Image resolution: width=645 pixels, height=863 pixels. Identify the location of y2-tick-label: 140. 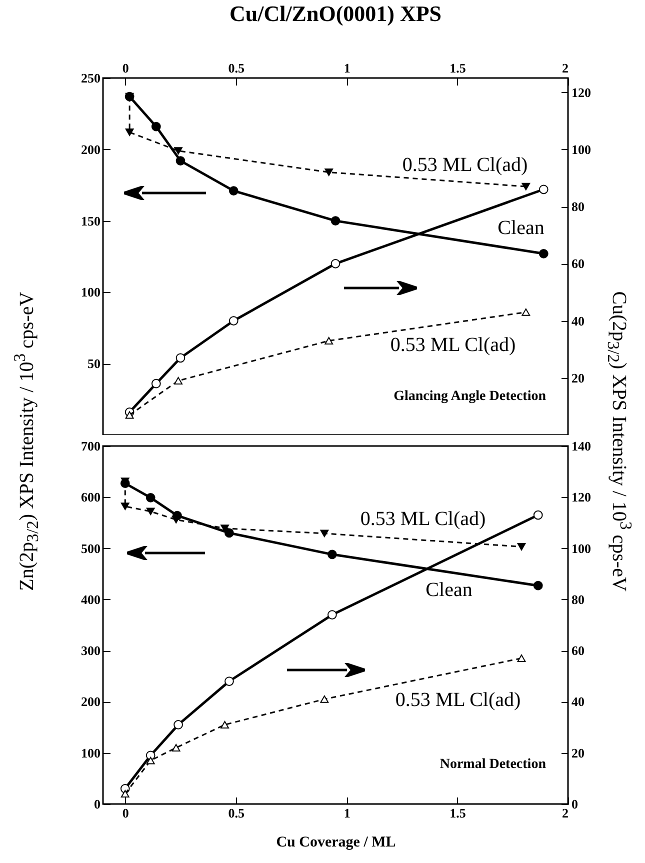
(581, 446).